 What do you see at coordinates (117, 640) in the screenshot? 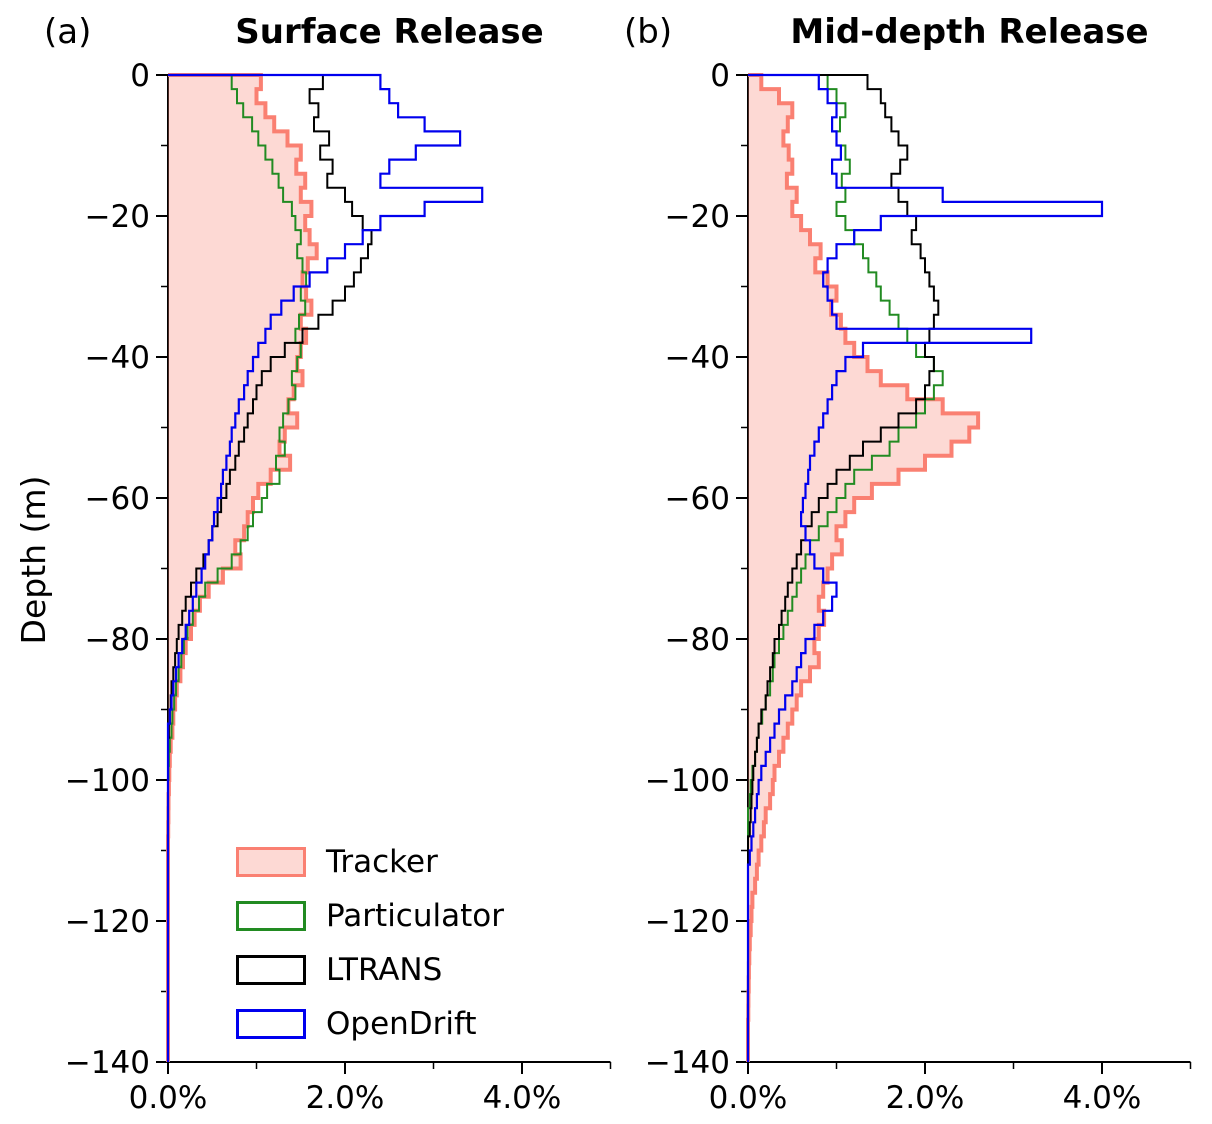
I see `y-tick-label-a: −80` at bounding box center [117, 640].